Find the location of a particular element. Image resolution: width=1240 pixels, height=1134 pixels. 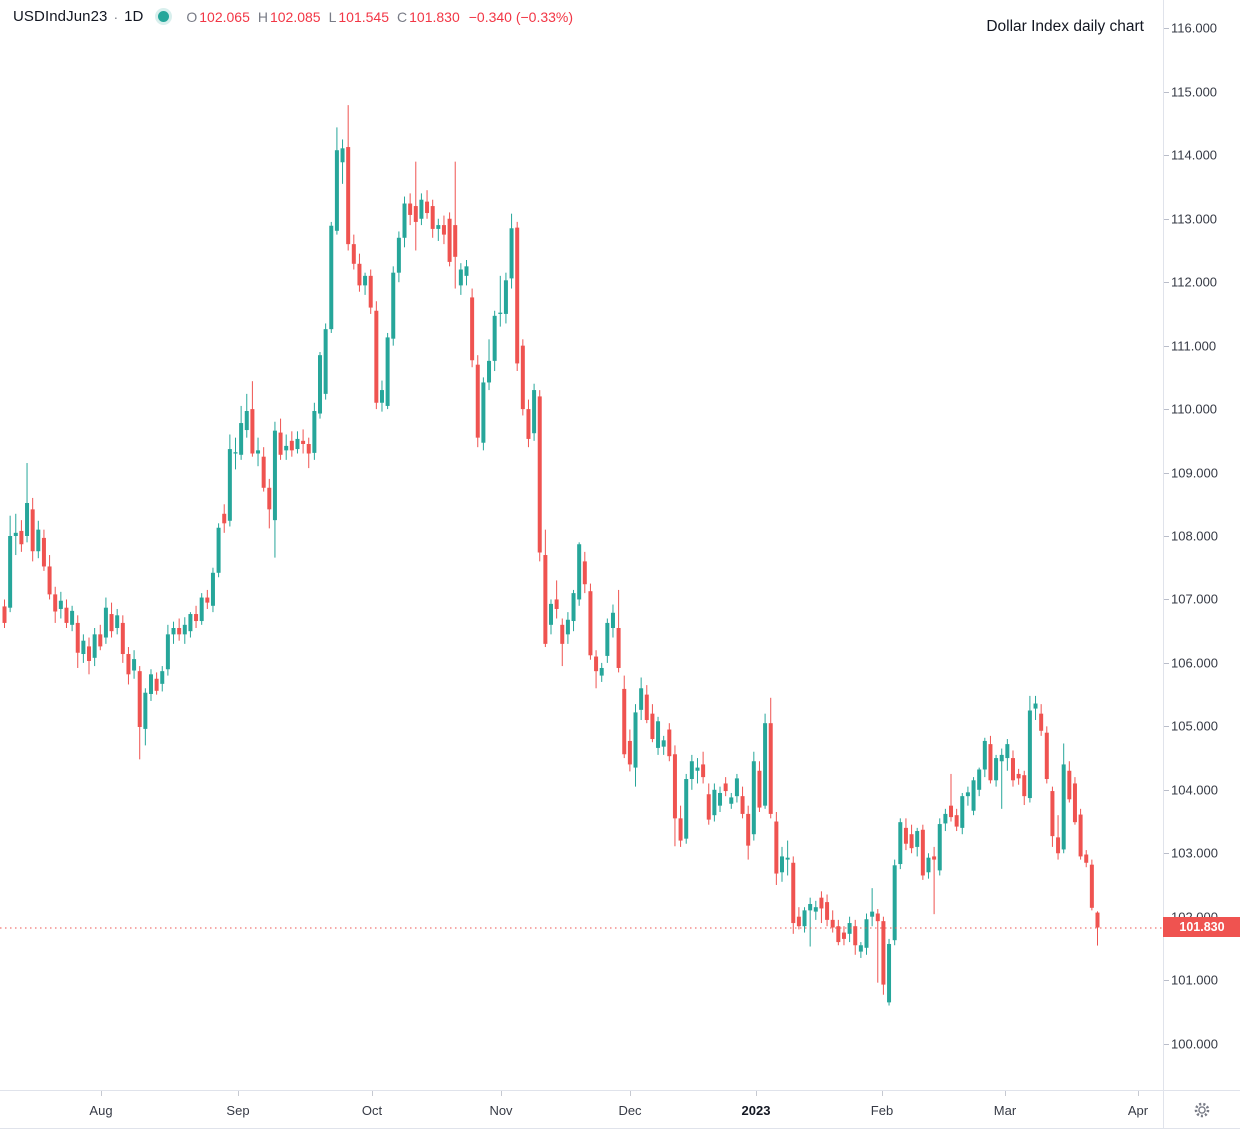

open-value: 102.065 is located at coordinates (224, 16).